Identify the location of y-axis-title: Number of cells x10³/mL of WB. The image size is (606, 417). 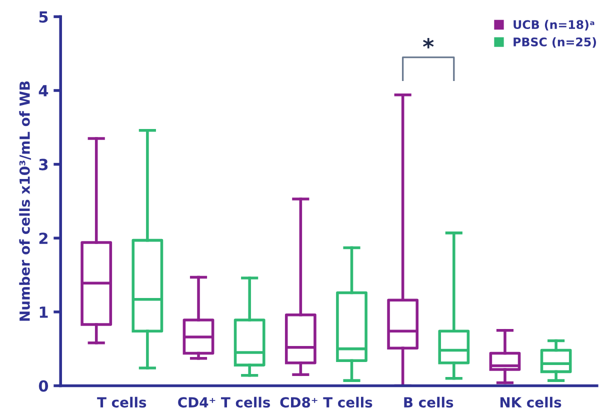
(25, 201).